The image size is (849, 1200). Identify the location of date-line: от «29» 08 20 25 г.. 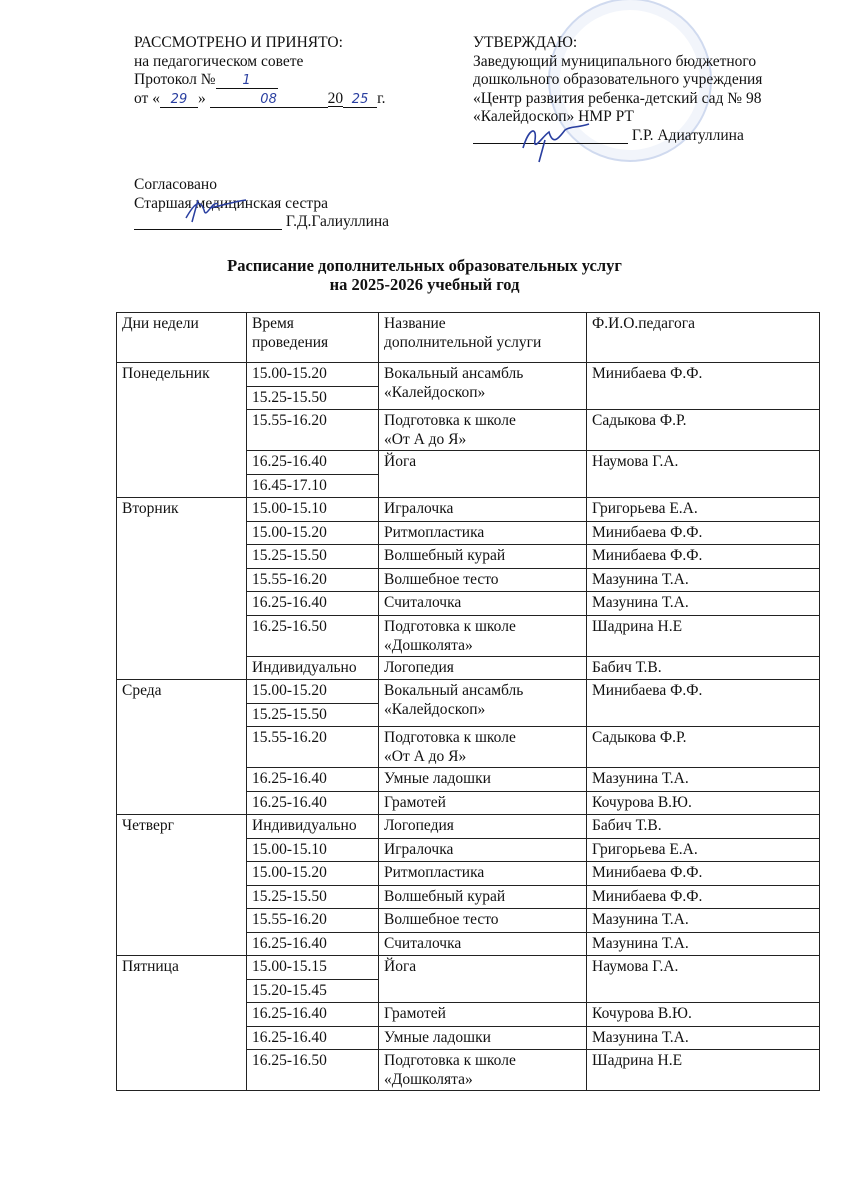
(260, 99).